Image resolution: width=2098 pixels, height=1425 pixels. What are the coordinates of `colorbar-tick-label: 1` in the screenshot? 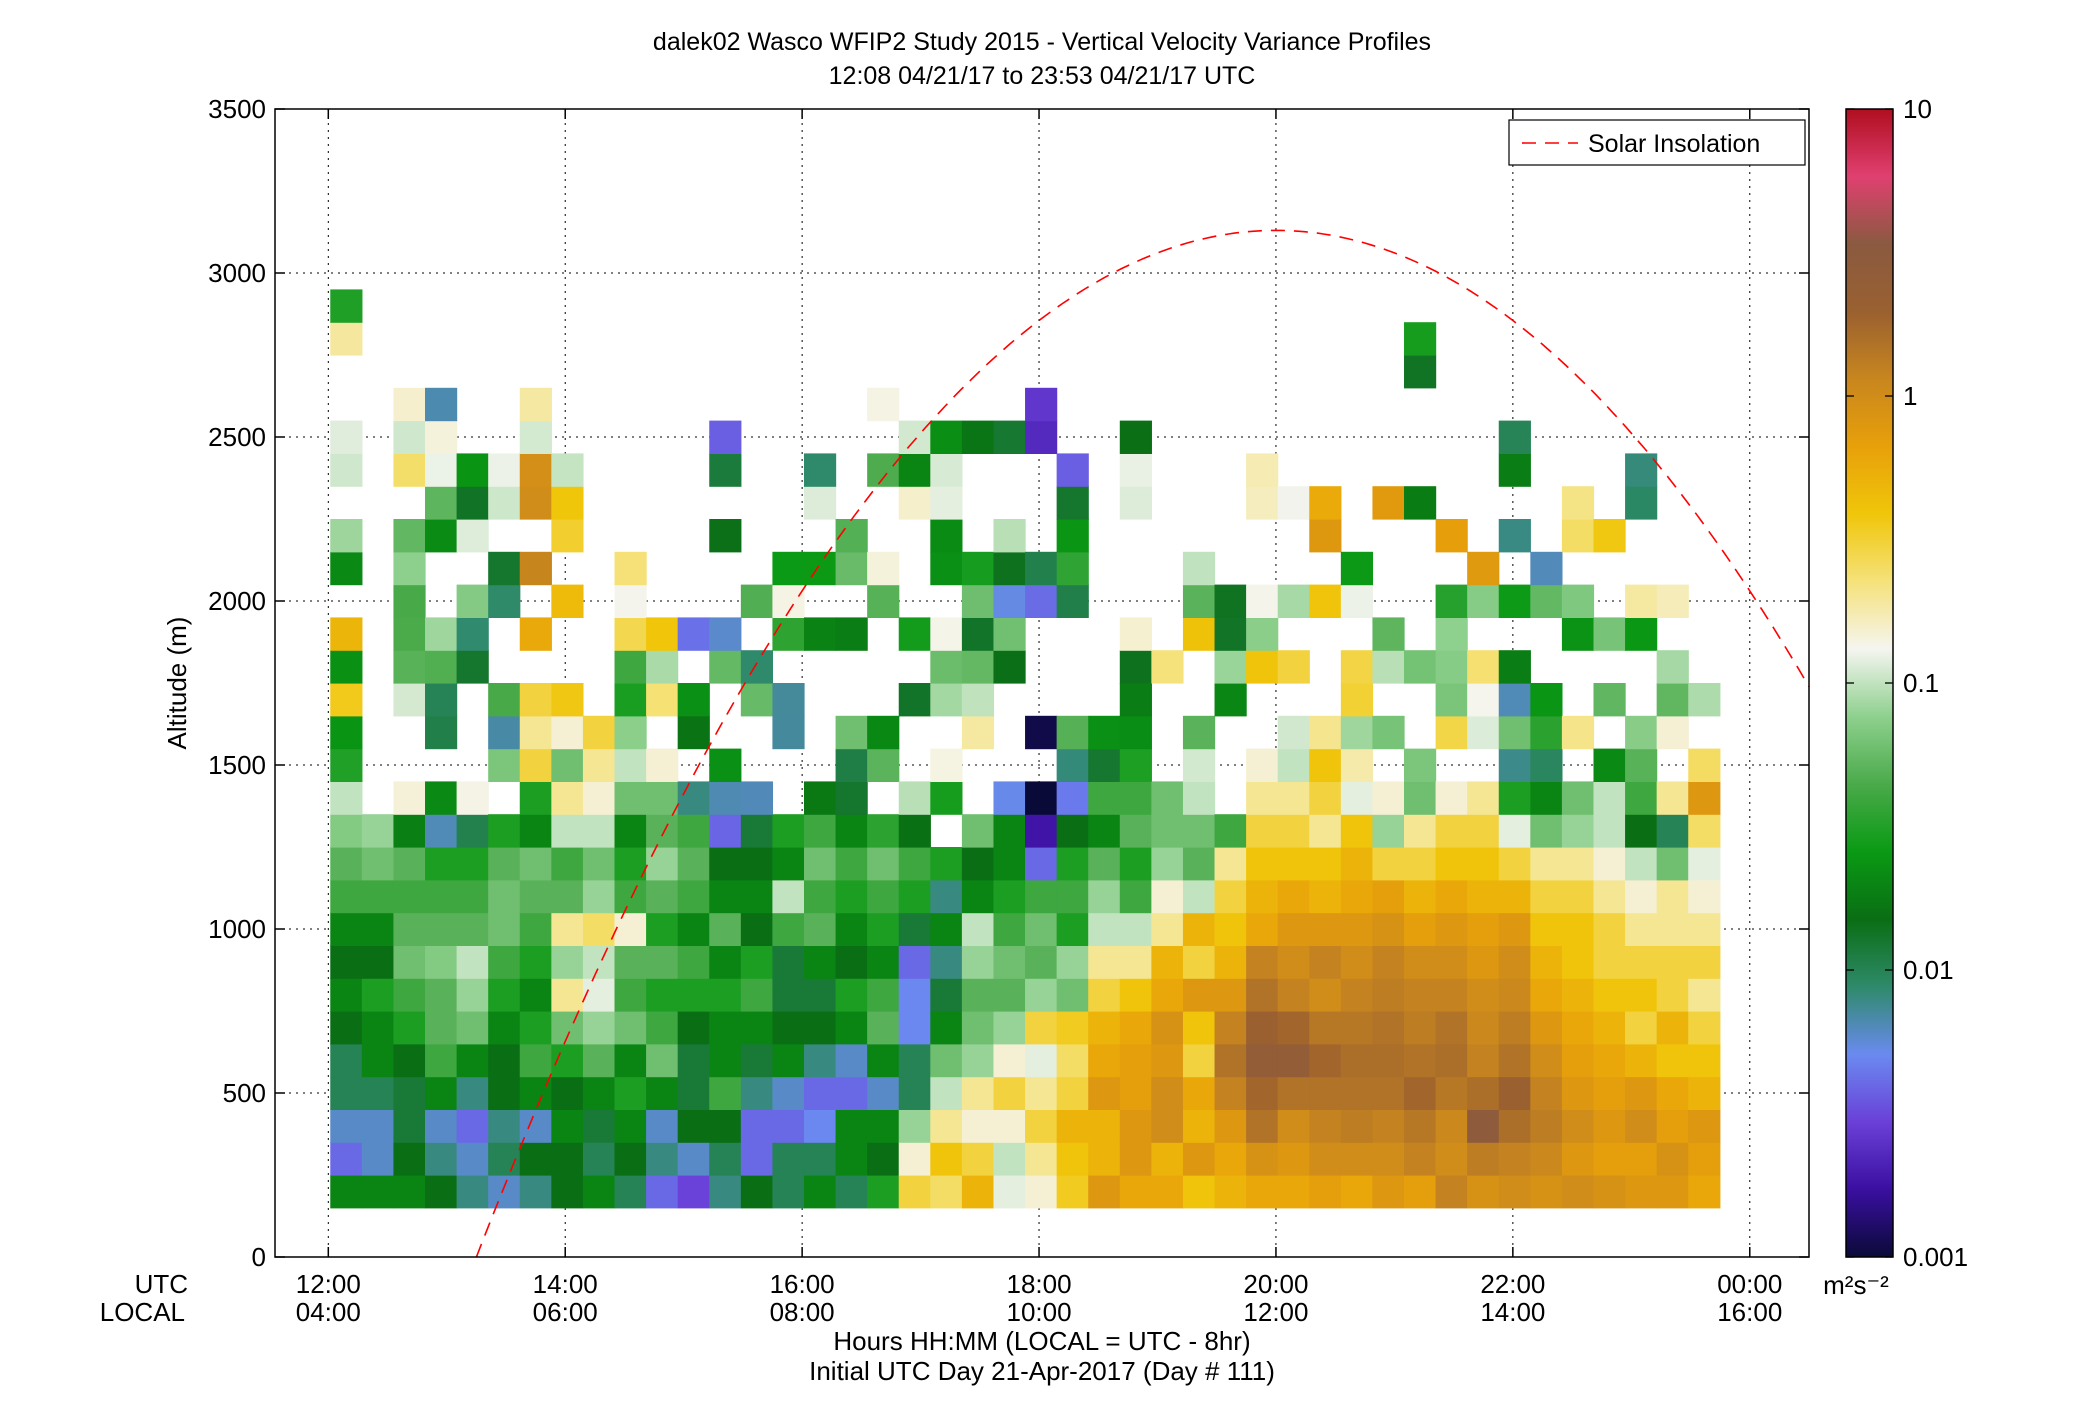 It's located at (1910, 396).